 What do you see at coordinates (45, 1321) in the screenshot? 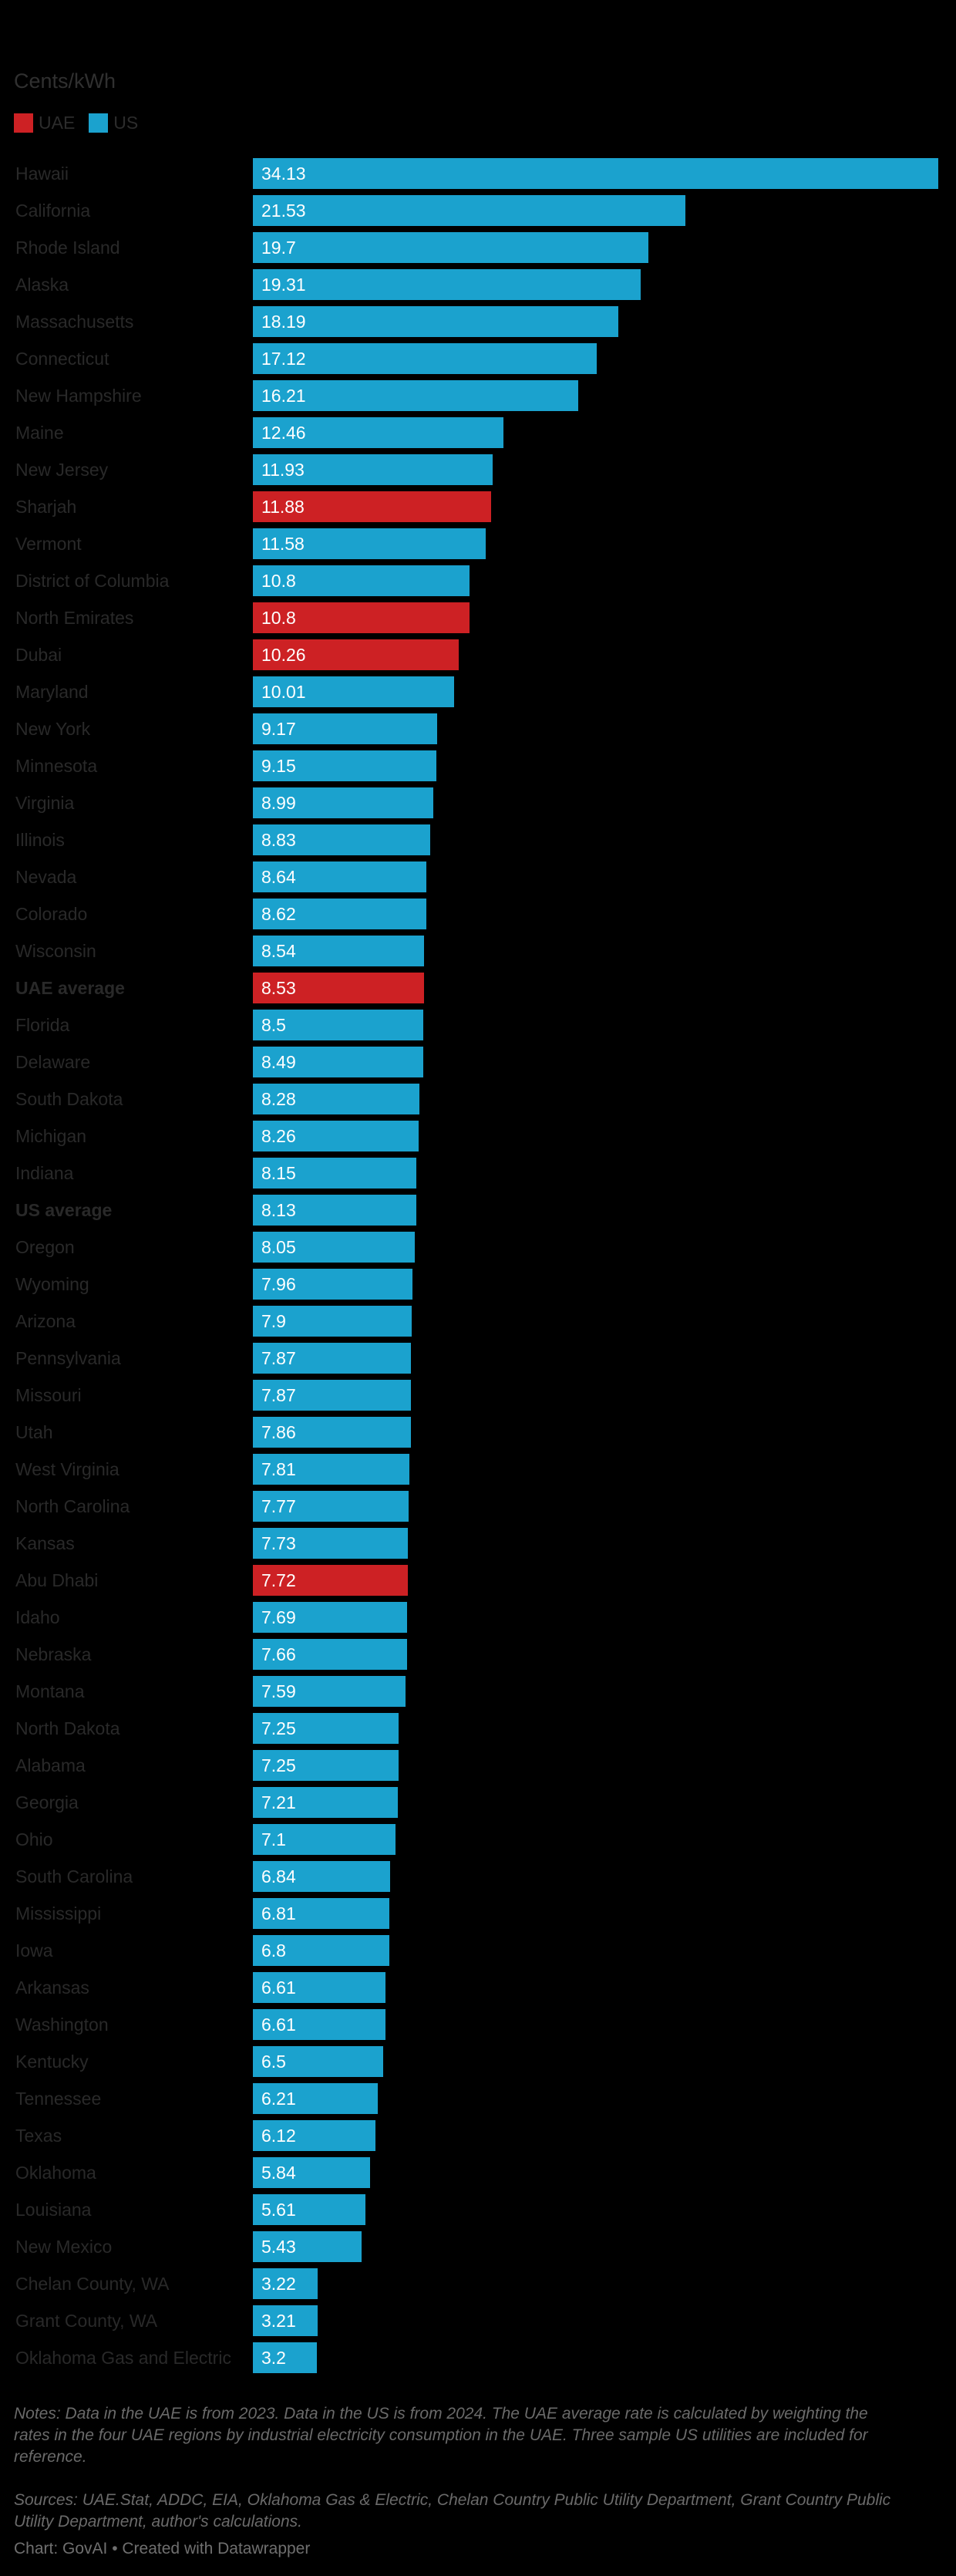
I see `row-label: Arizona` at bounding box center [45, 1321].